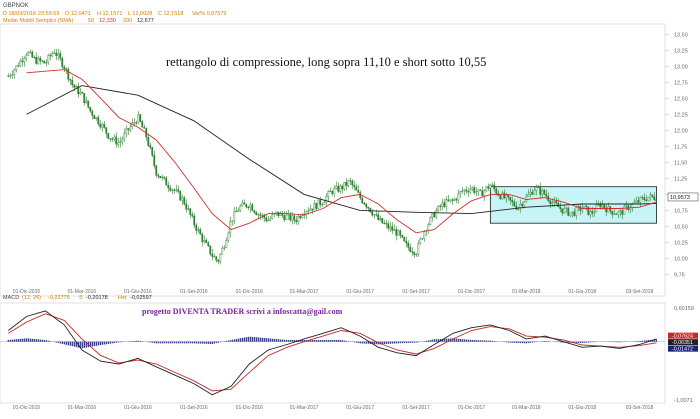 The image size is (700, 419). What do you see at coordinates (683, 348) in the screenshot?
I see `macd-value-badge` at bounding box center [683, 348].